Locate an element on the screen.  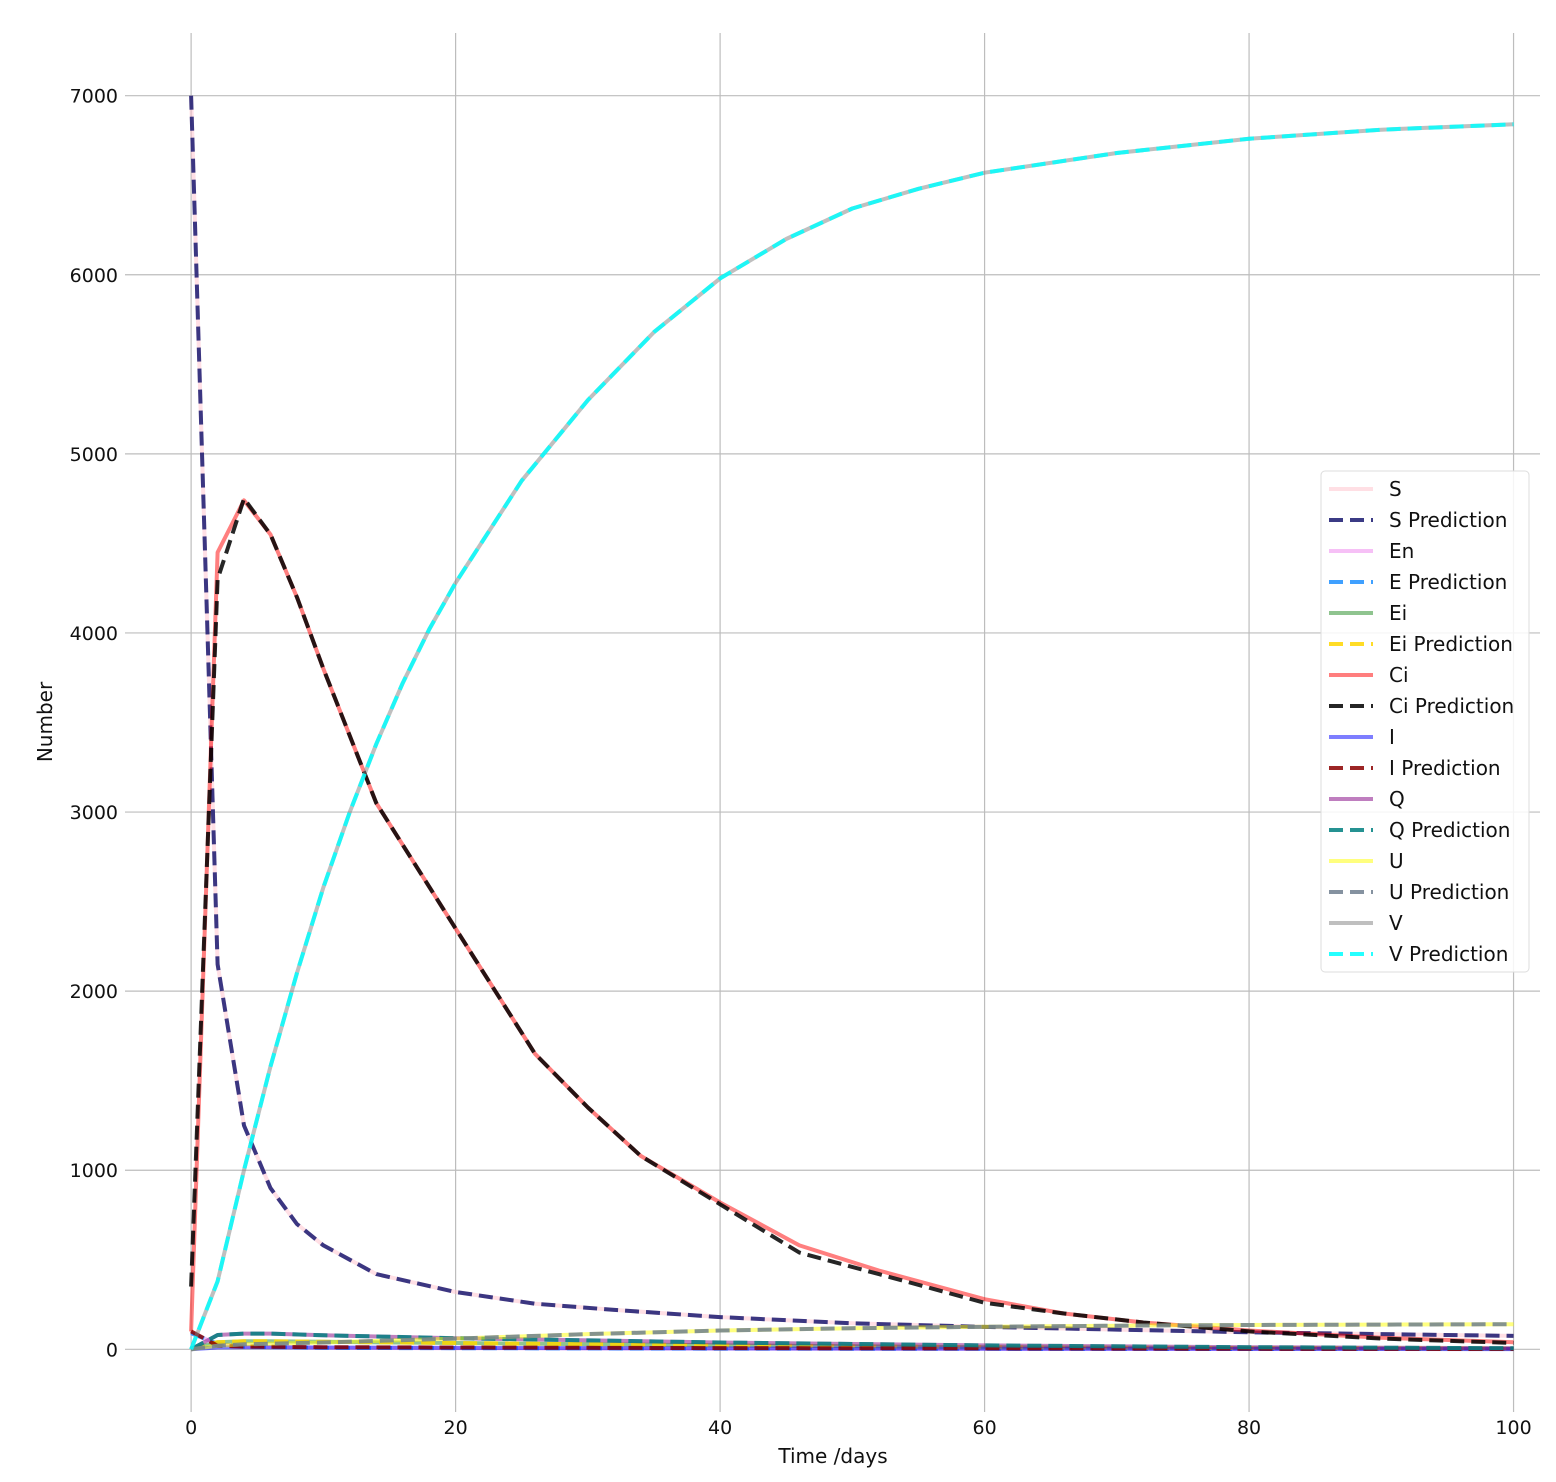
y-tick-label: 0 is located at coordinates (112, 1350).